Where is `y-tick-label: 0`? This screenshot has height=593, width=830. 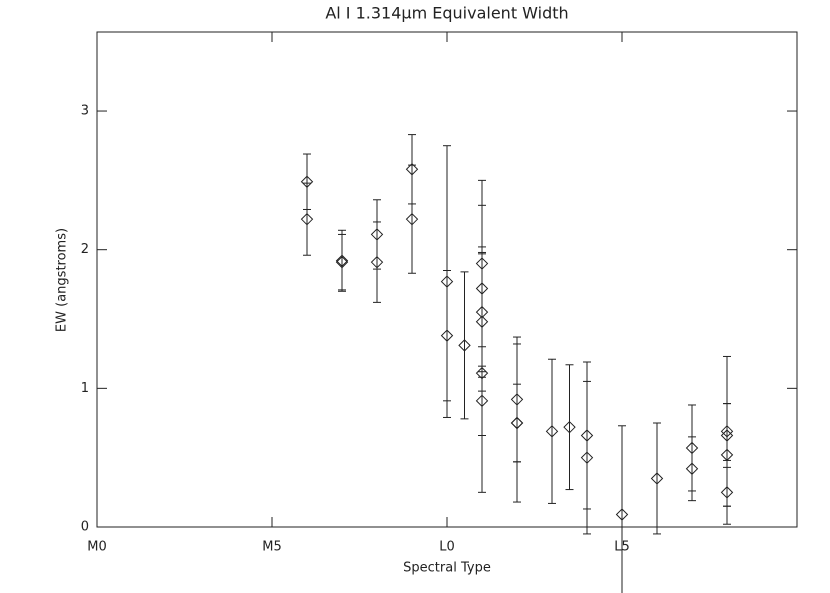
y-tick-label: 0 is located at coordinates (85, 527).